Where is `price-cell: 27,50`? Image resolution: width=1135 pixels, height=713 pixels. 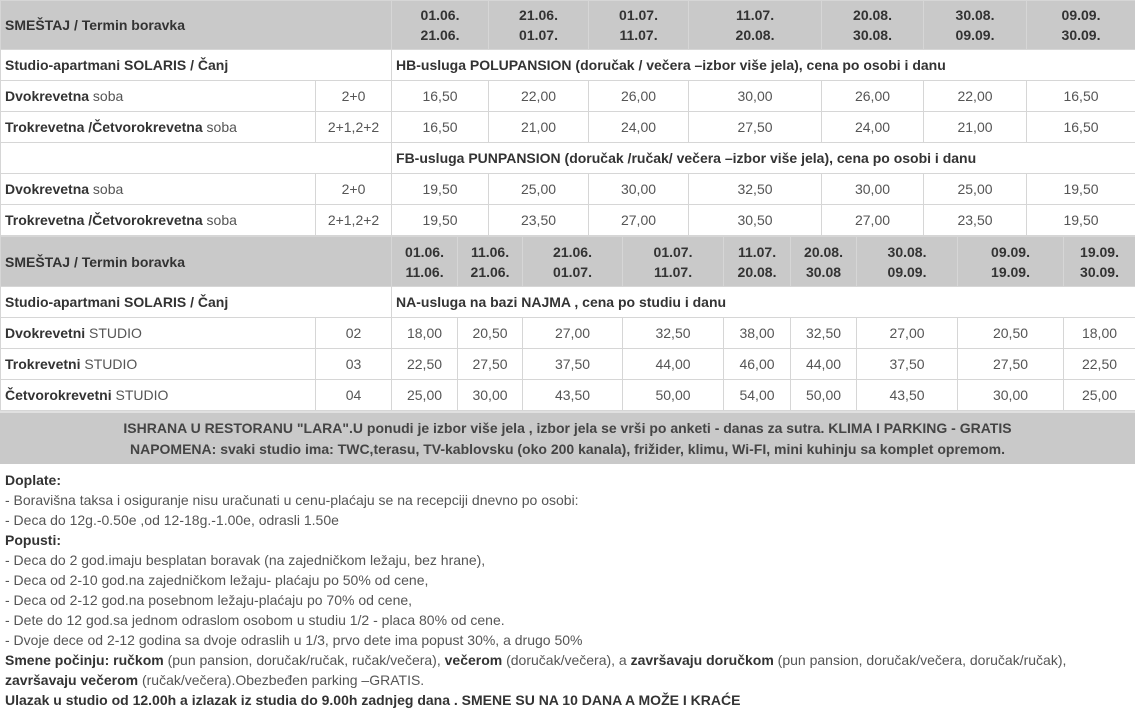
price-cell: 27,50 is located at coordinates (490, 364).